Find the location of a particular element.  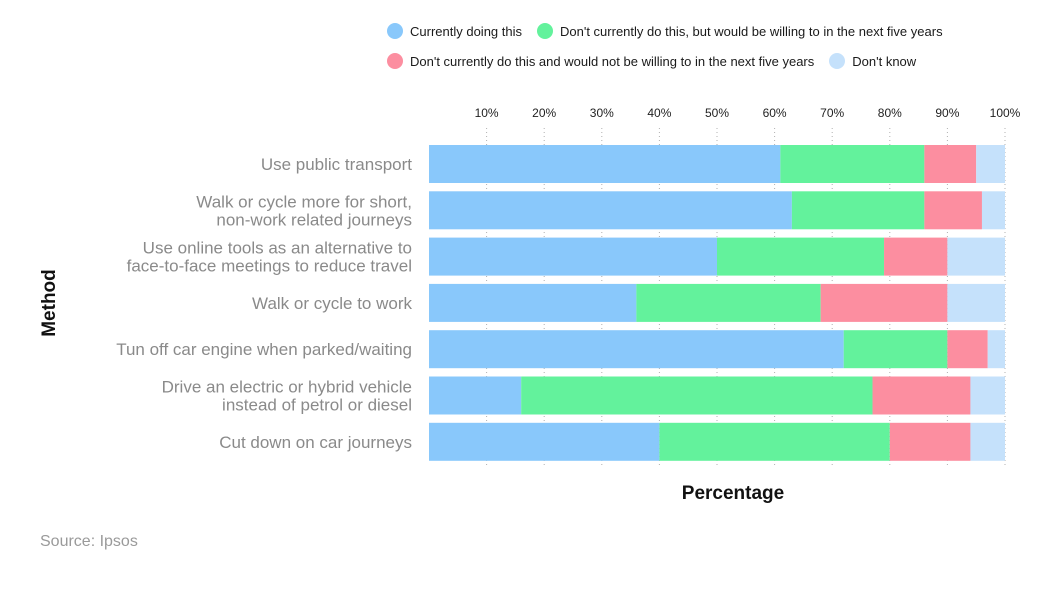

x-tick-label: 40% is located at coordinates (659, 113).